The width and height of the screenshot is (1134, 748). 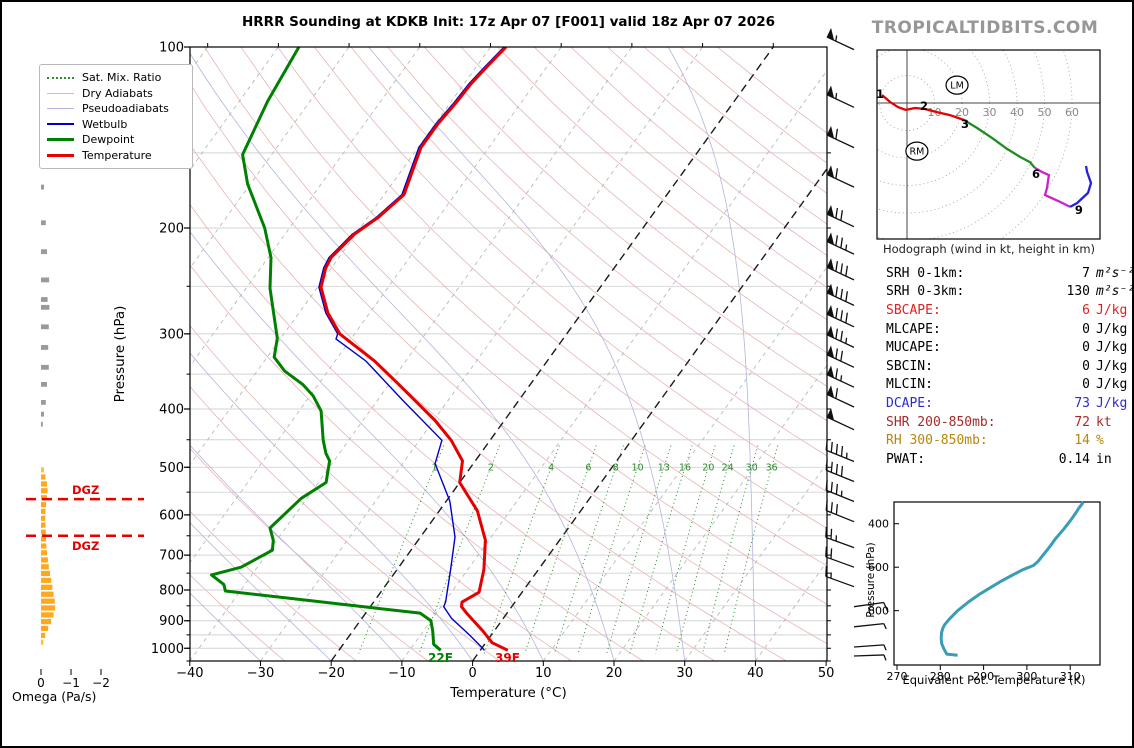 I want to click on hodograph-caption: Hodograph (wind in kt, height in km), so click(x=989, y=249).